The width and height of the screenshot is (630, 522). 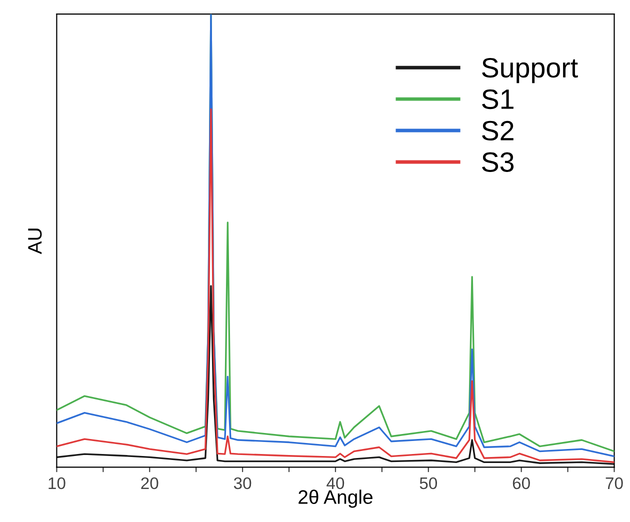 I want to click on x-axis-title: 2θ Angle, so click(x=335, y=499).